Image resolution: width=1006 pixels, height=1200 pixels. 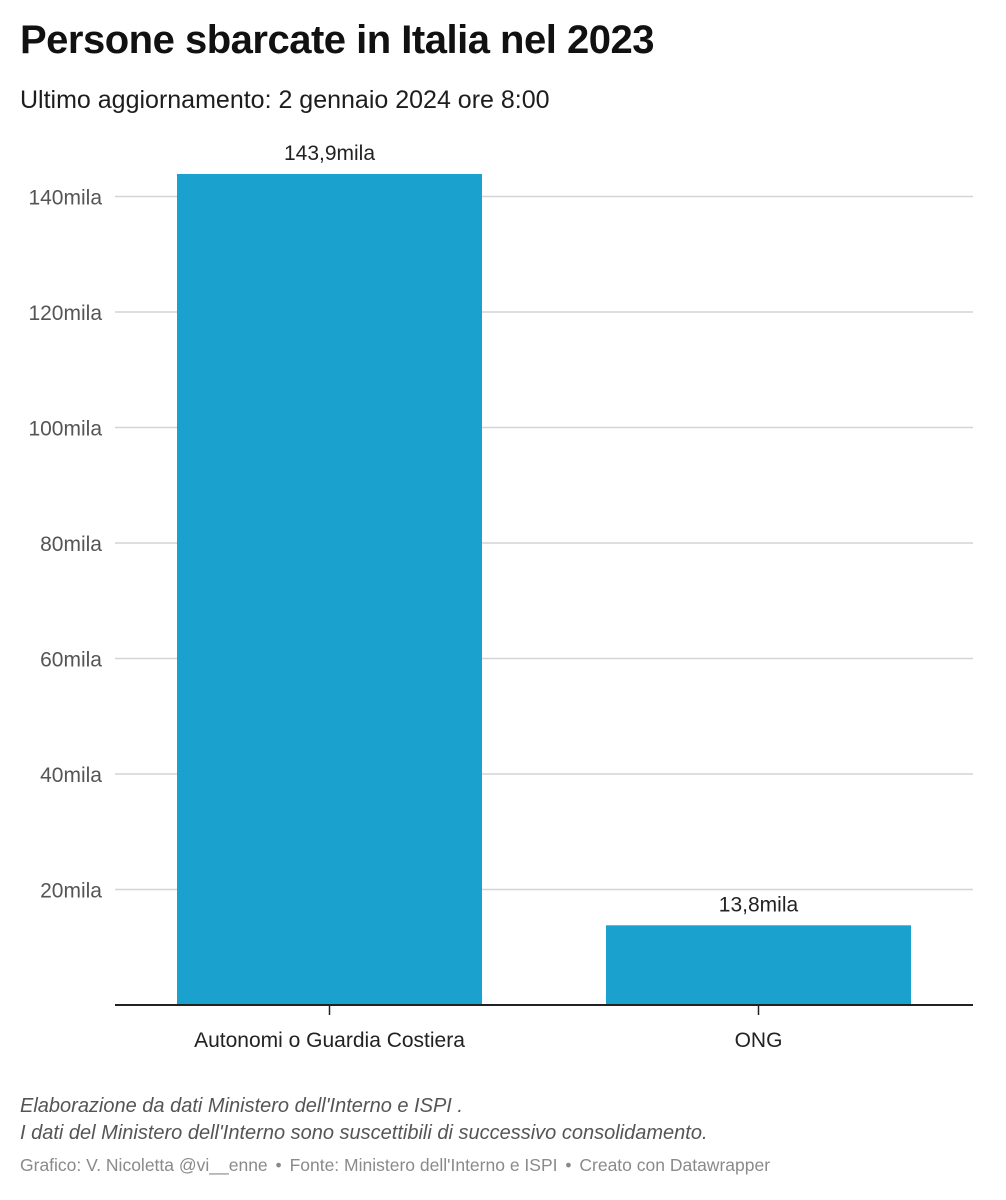 What do you see at coordinates (337, 40) in the screenshot?
I see `chart-title: Persone sbarcate in Italia nel 2023` at bounding box center [337, 40].